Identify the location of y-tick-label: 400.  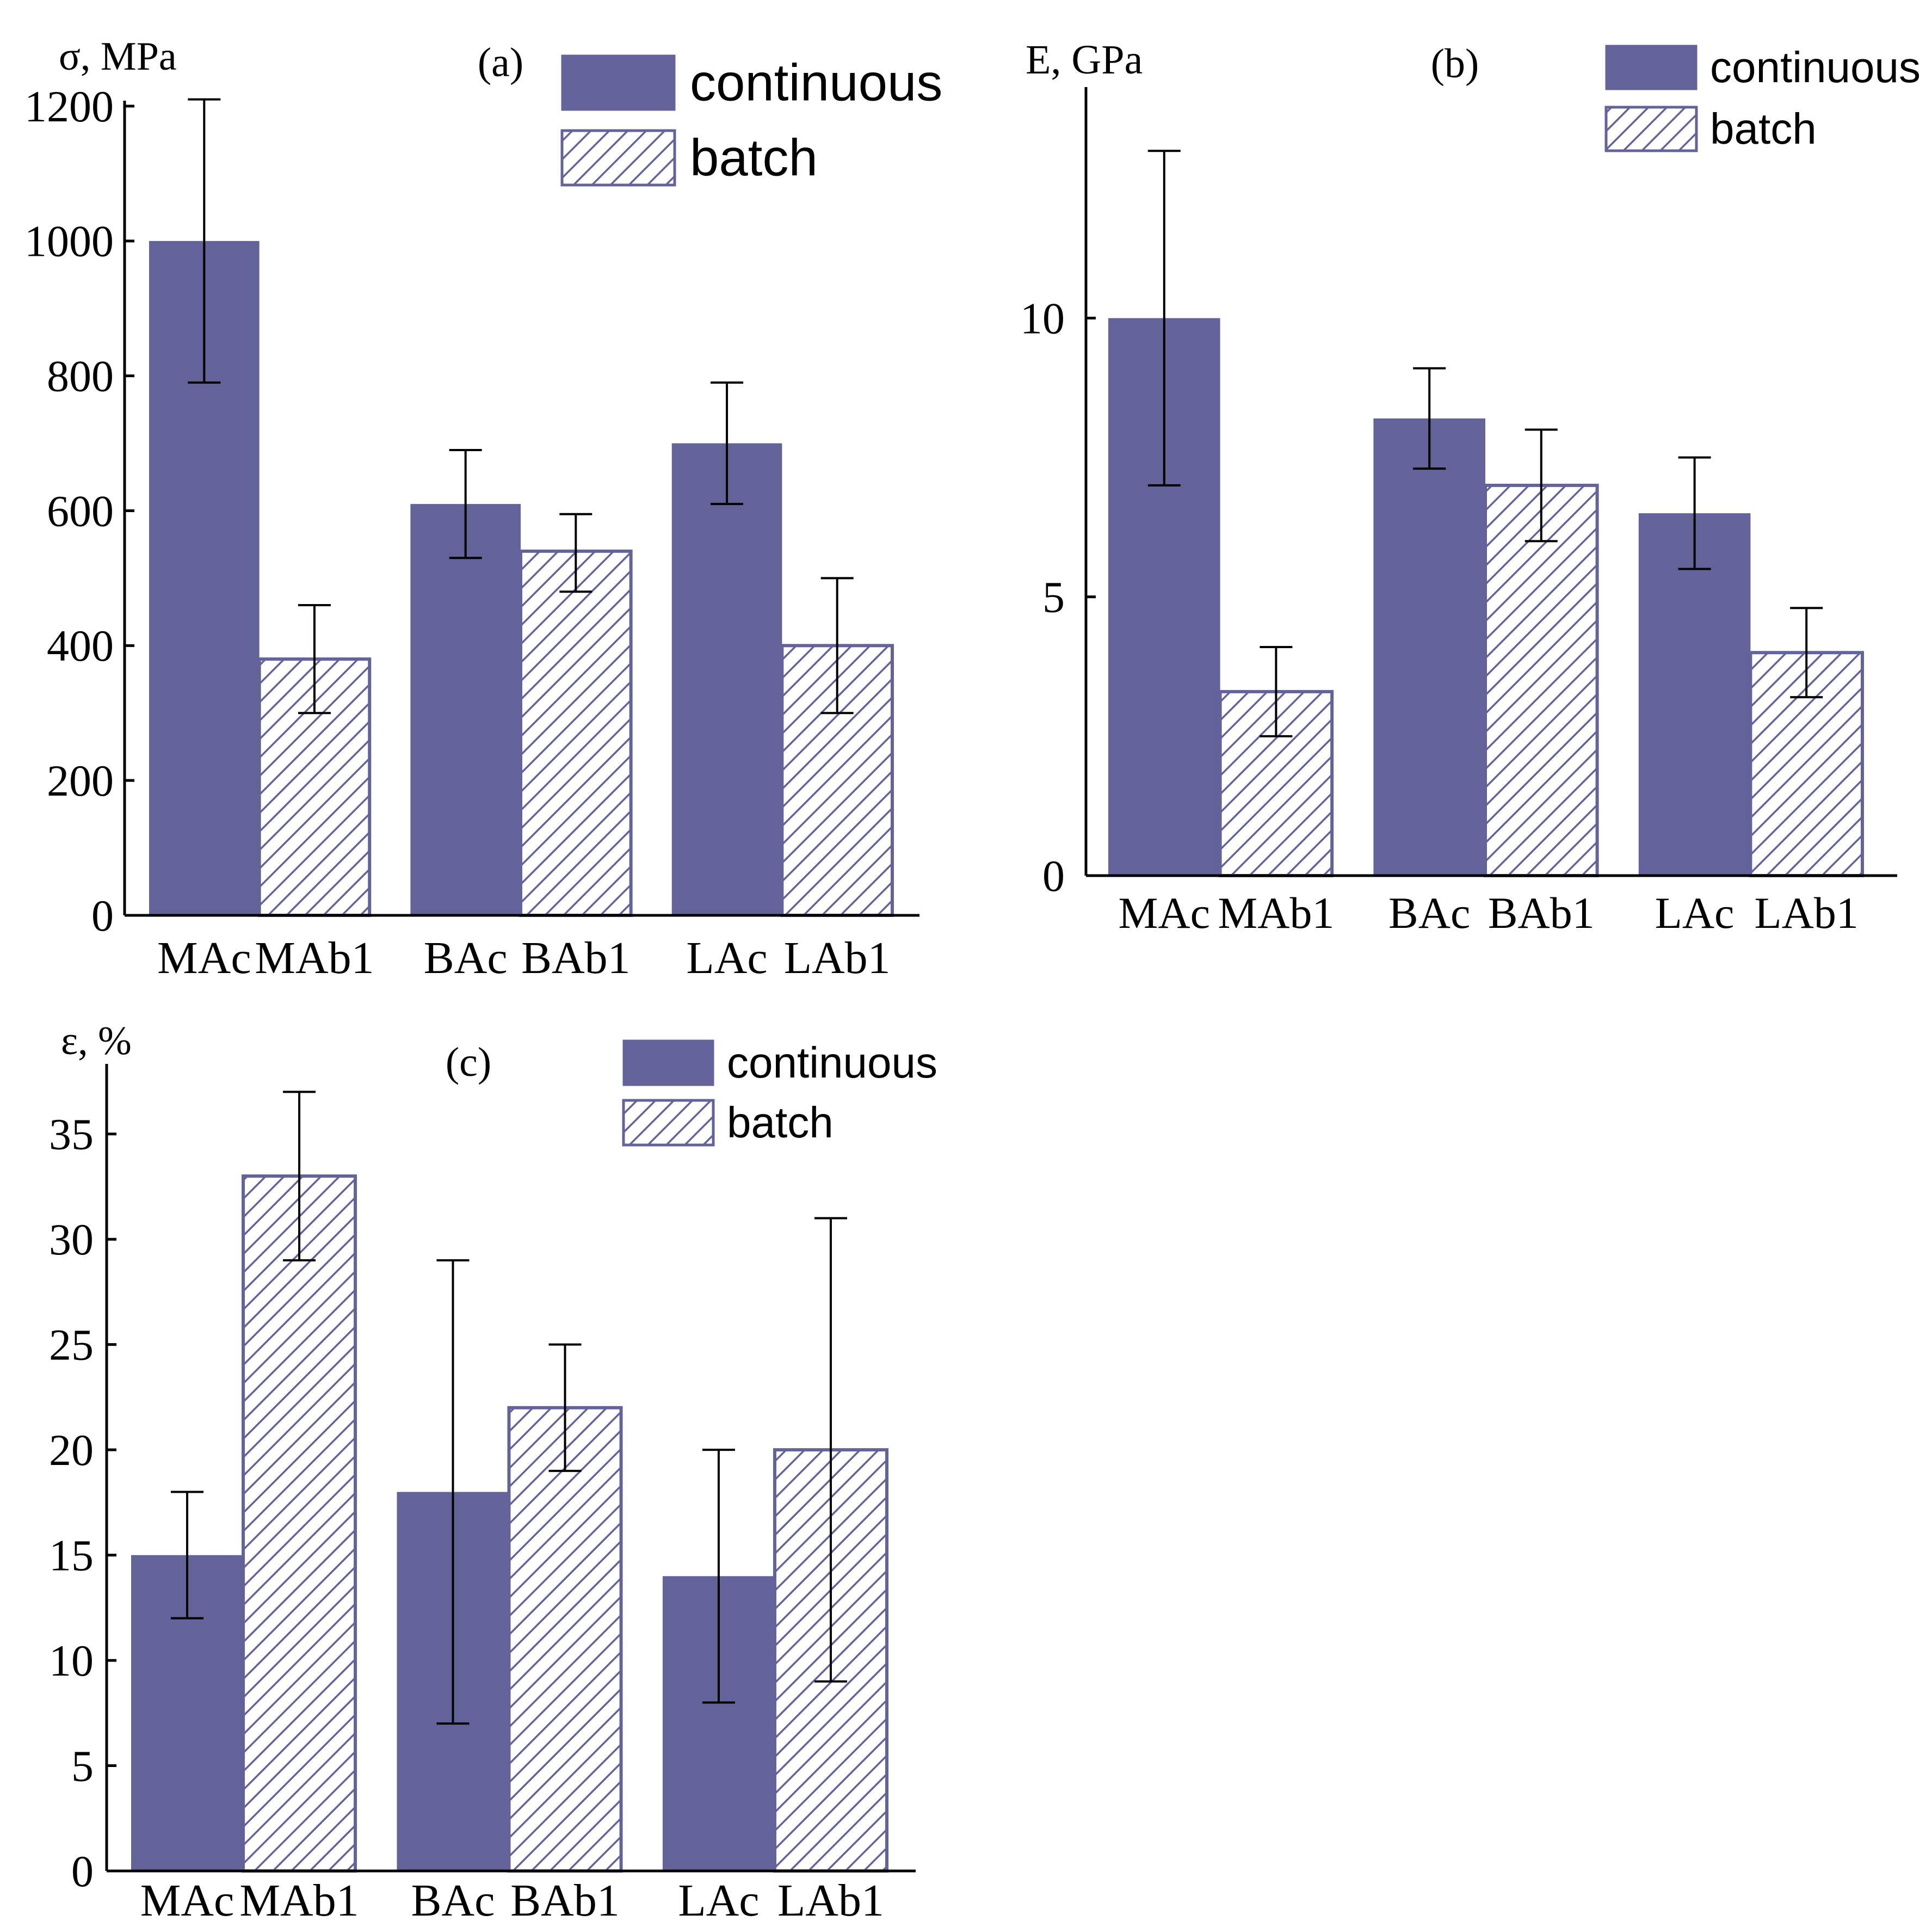
(81, 645).